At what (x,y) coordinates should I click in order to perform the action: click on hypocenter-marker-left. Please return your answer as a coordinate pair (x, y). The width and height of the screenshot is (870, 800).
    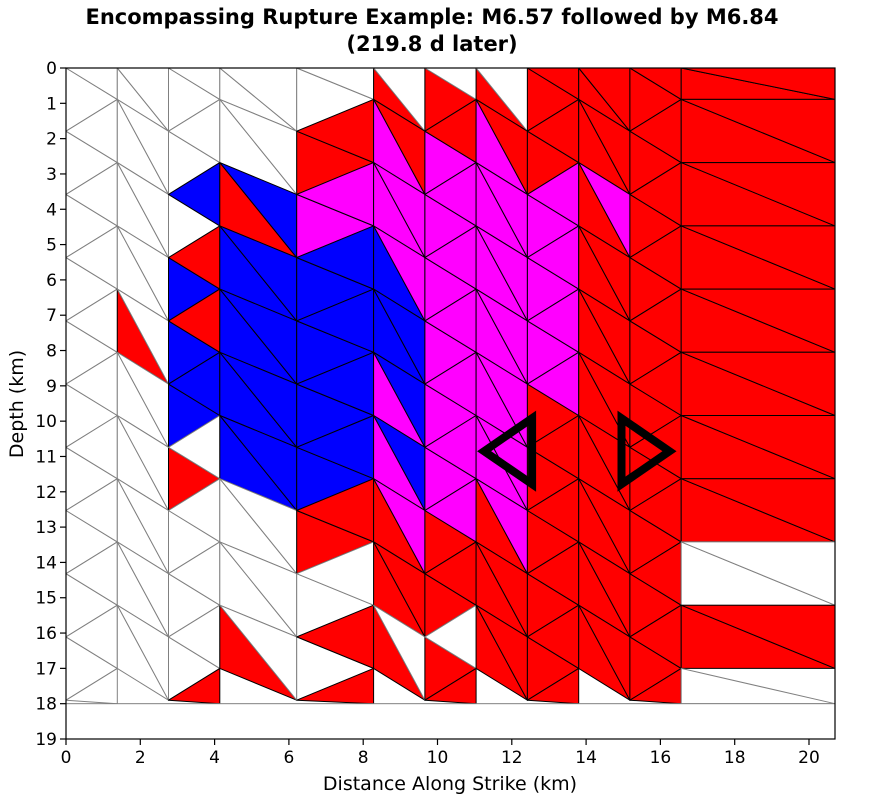
    Looking at the image, I should click on (507, 451).